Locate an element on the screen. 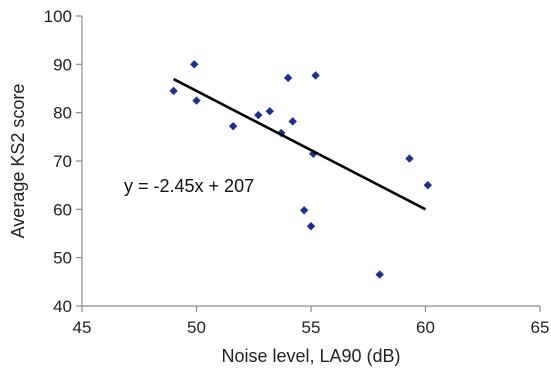  x-axis-ticks: 45 50 55 60 65 is located at coordinates (311, 321).